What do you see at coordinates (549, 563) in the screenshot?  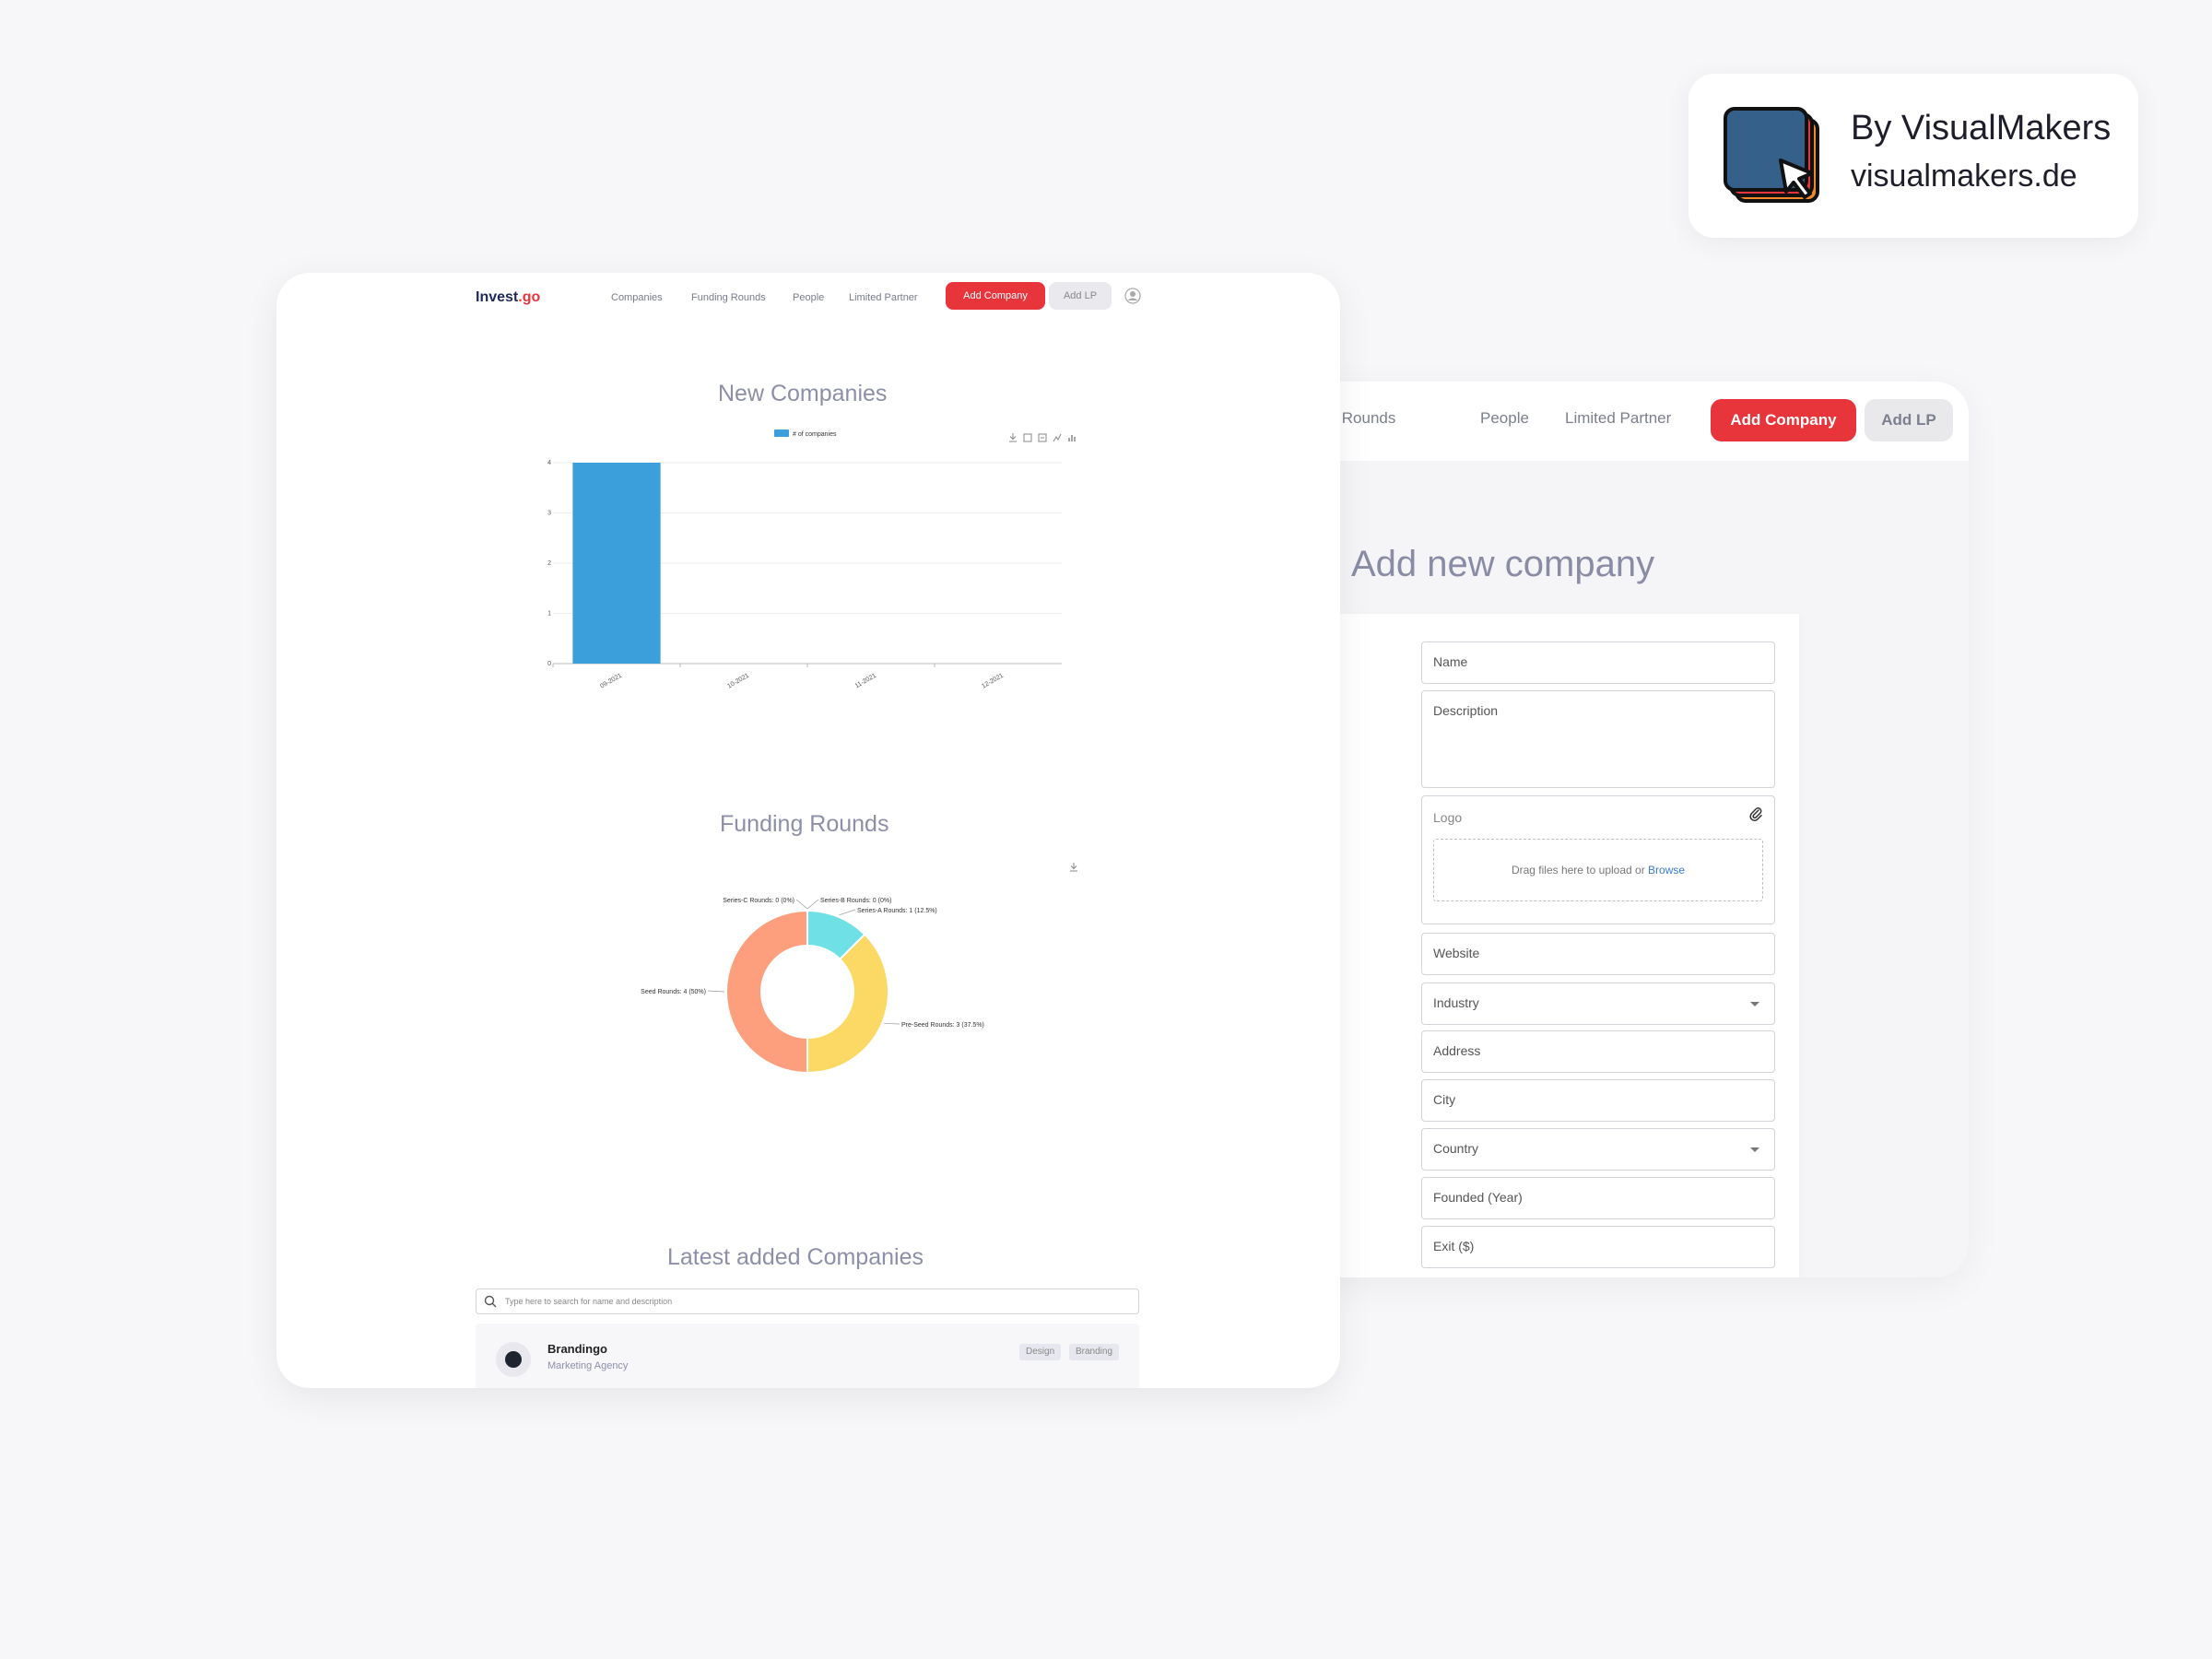 I see `y-tick-label: 2` at bounding box center [549, 563].